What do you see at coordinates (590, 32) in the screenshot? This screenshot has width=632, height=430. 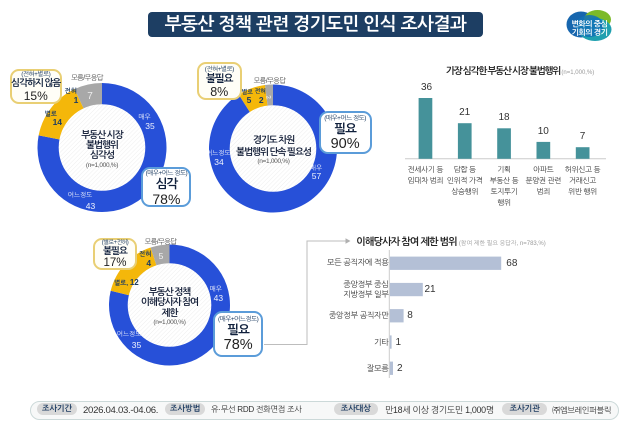 I see `svg-text: 기회의 경기` at bounding box center [590, 32].